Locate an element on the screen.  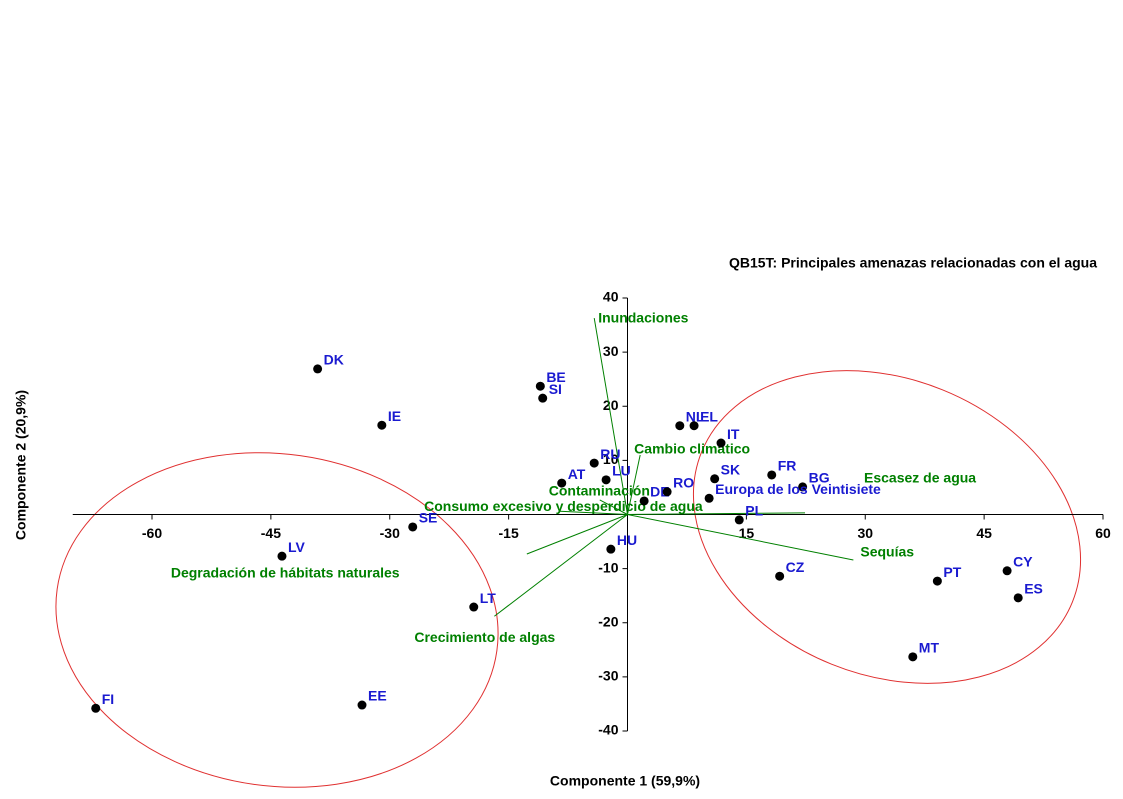
vector-label: Consumo excesivo y desperdicio de agua is located at coordinates (563, 506).